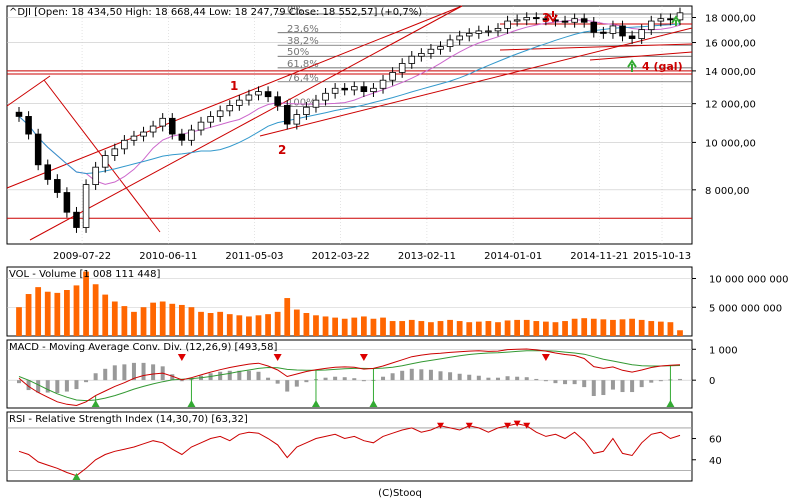 The image size is (800, 504). What do you see at coordinates (341, 256) in the screenshot?
I see `date-tick-label: 2012-03-22` at bounding box center [341, 256].